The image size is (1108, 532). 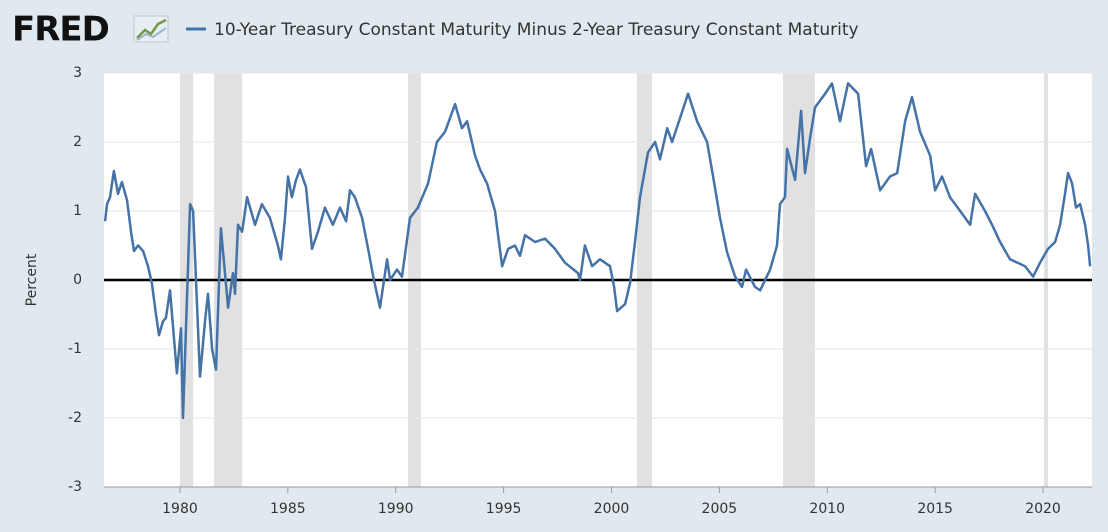 I want to click on y-axis-label: Percent, so click(x=32, y=279).